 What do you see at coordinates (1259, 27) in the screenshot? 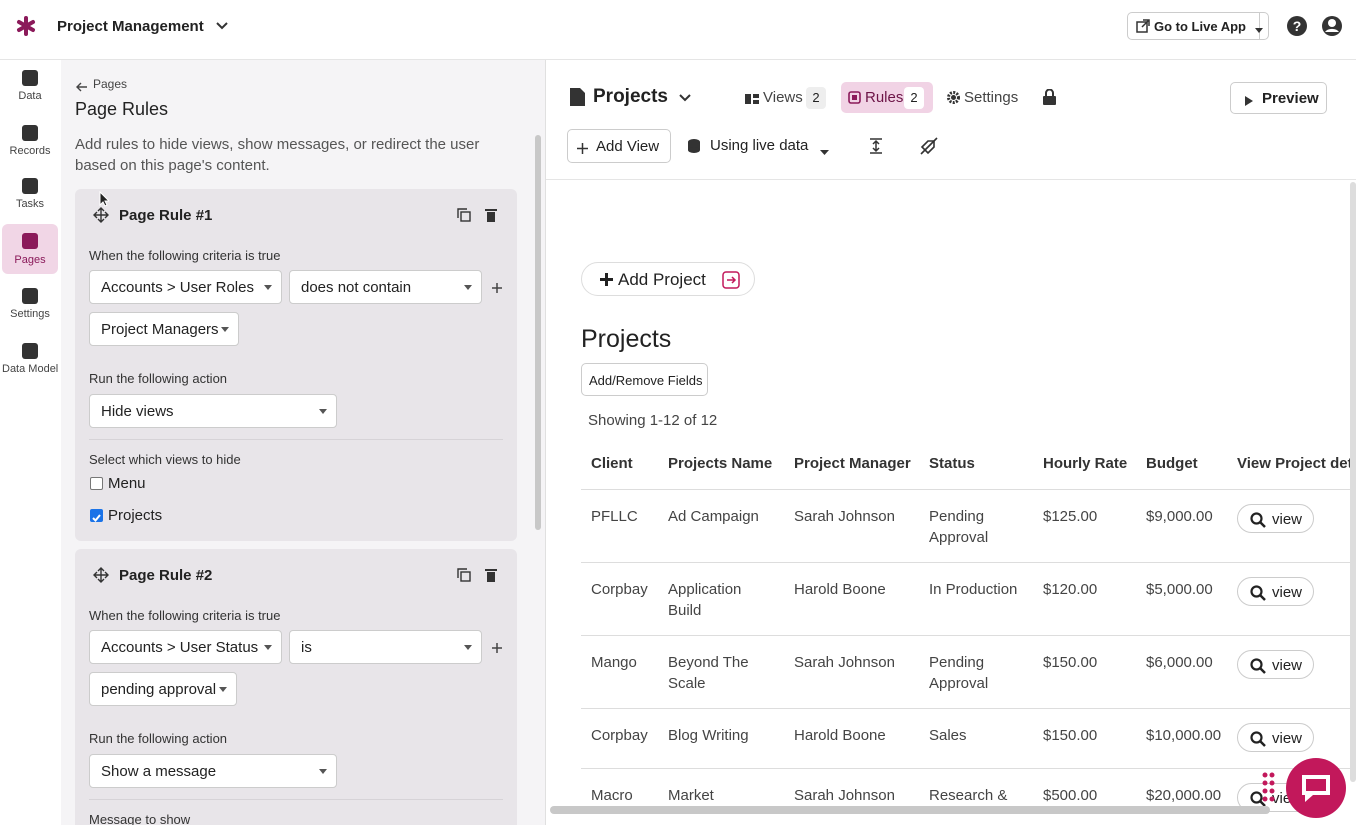
I see `go-live-caret` at bounding box center [1259, 27].